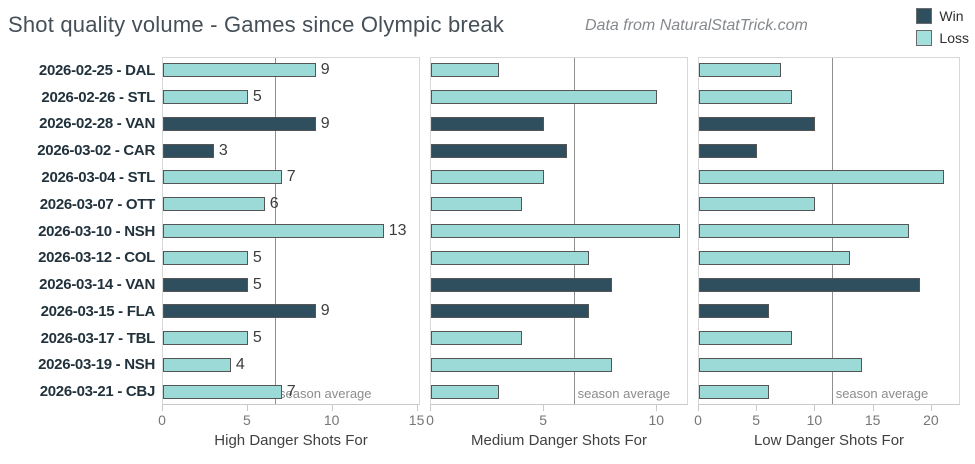 Image resolution: width=975 pixels, height=464 pixels. What do you see at coordinates (96, 365) in the screenshot?
I see `row-label: 2026-03-19 - NSH` at bounding box center [96, 365].